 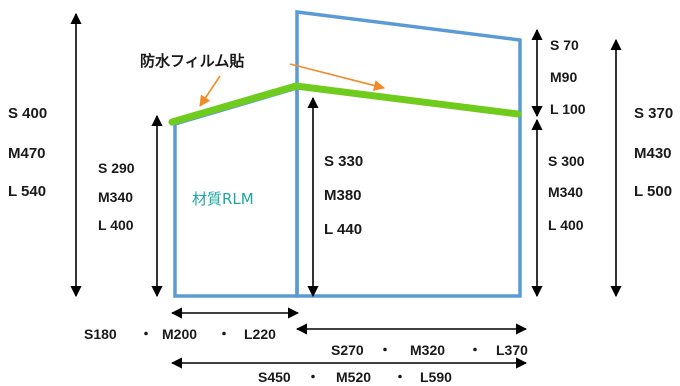 I want to click on width-left-label: S180 ・ M200 ・ L220, so click(x=180, y=334).